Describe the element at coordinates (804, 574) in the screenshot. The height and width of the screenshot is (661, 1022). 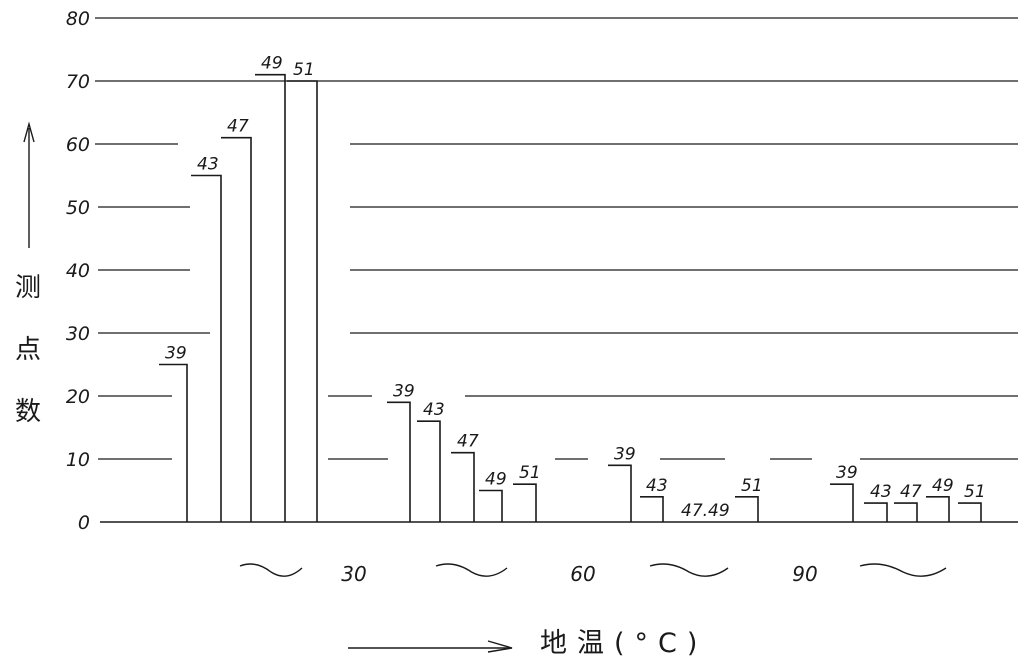
I see `group-label: 90` at that location.